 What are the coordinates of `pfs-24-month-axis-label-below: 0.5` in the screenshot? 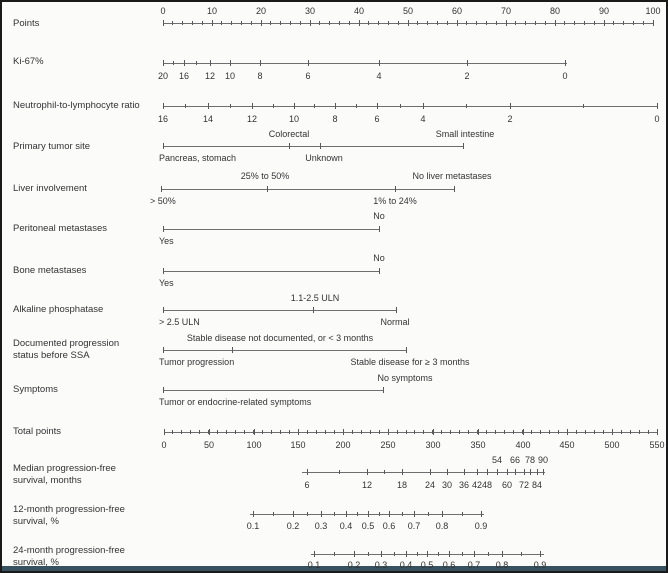 It's located at (427, 565).